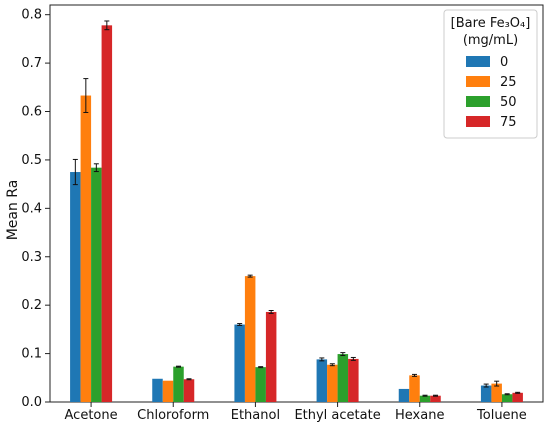 The height and width of the screenshot is (428, 550). Describe the element at coordinates (31, 208) in the screenshot. I see `y-tick-label: 0.4` at that location.